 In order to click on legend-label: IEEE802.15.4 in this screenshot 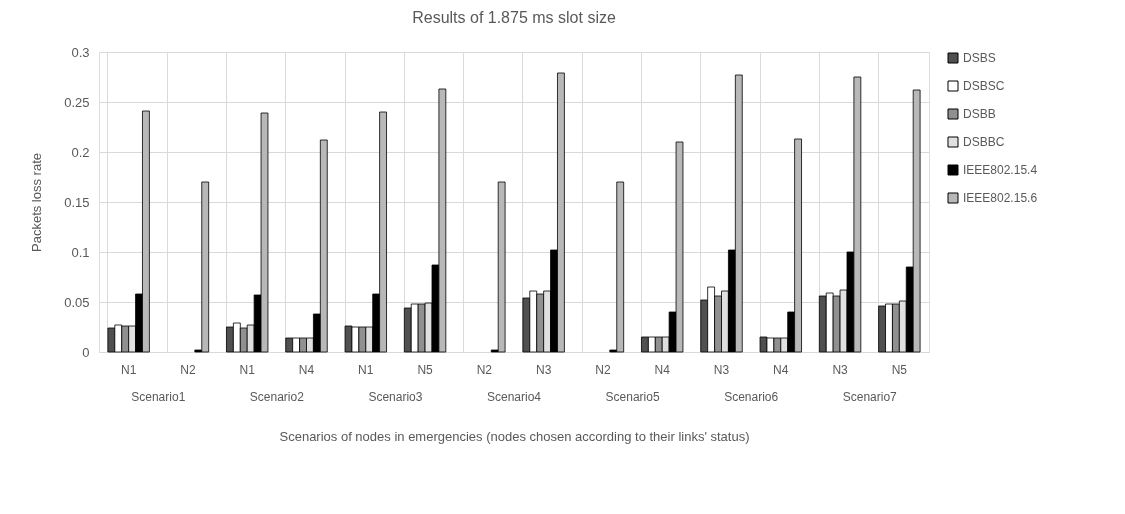, I will do `click(1000, 170)`.